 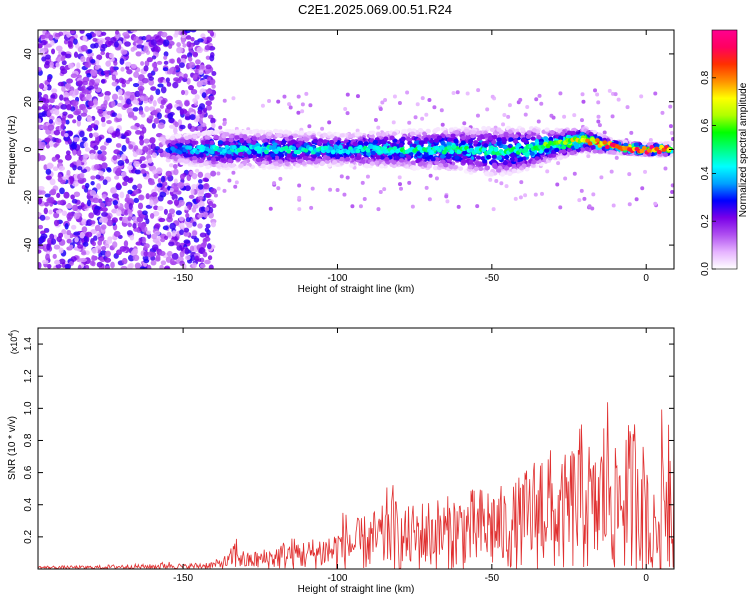 What do you see at coordinates (28, 344) in the screenshot?
I see `y-tick-label: 1.4` at bounding box center [28, 344].